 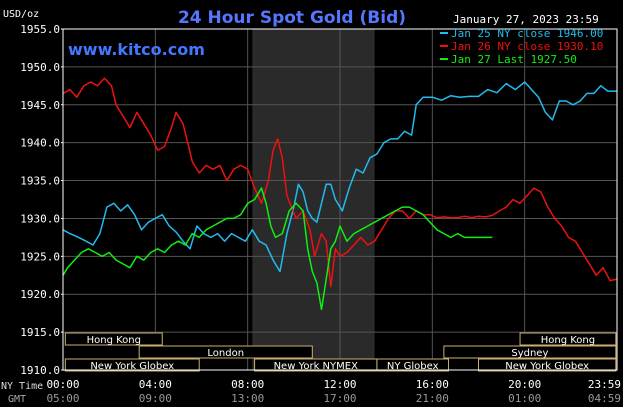 I want to click on watermark: www.kitco.com, so click(x=136, y=49).